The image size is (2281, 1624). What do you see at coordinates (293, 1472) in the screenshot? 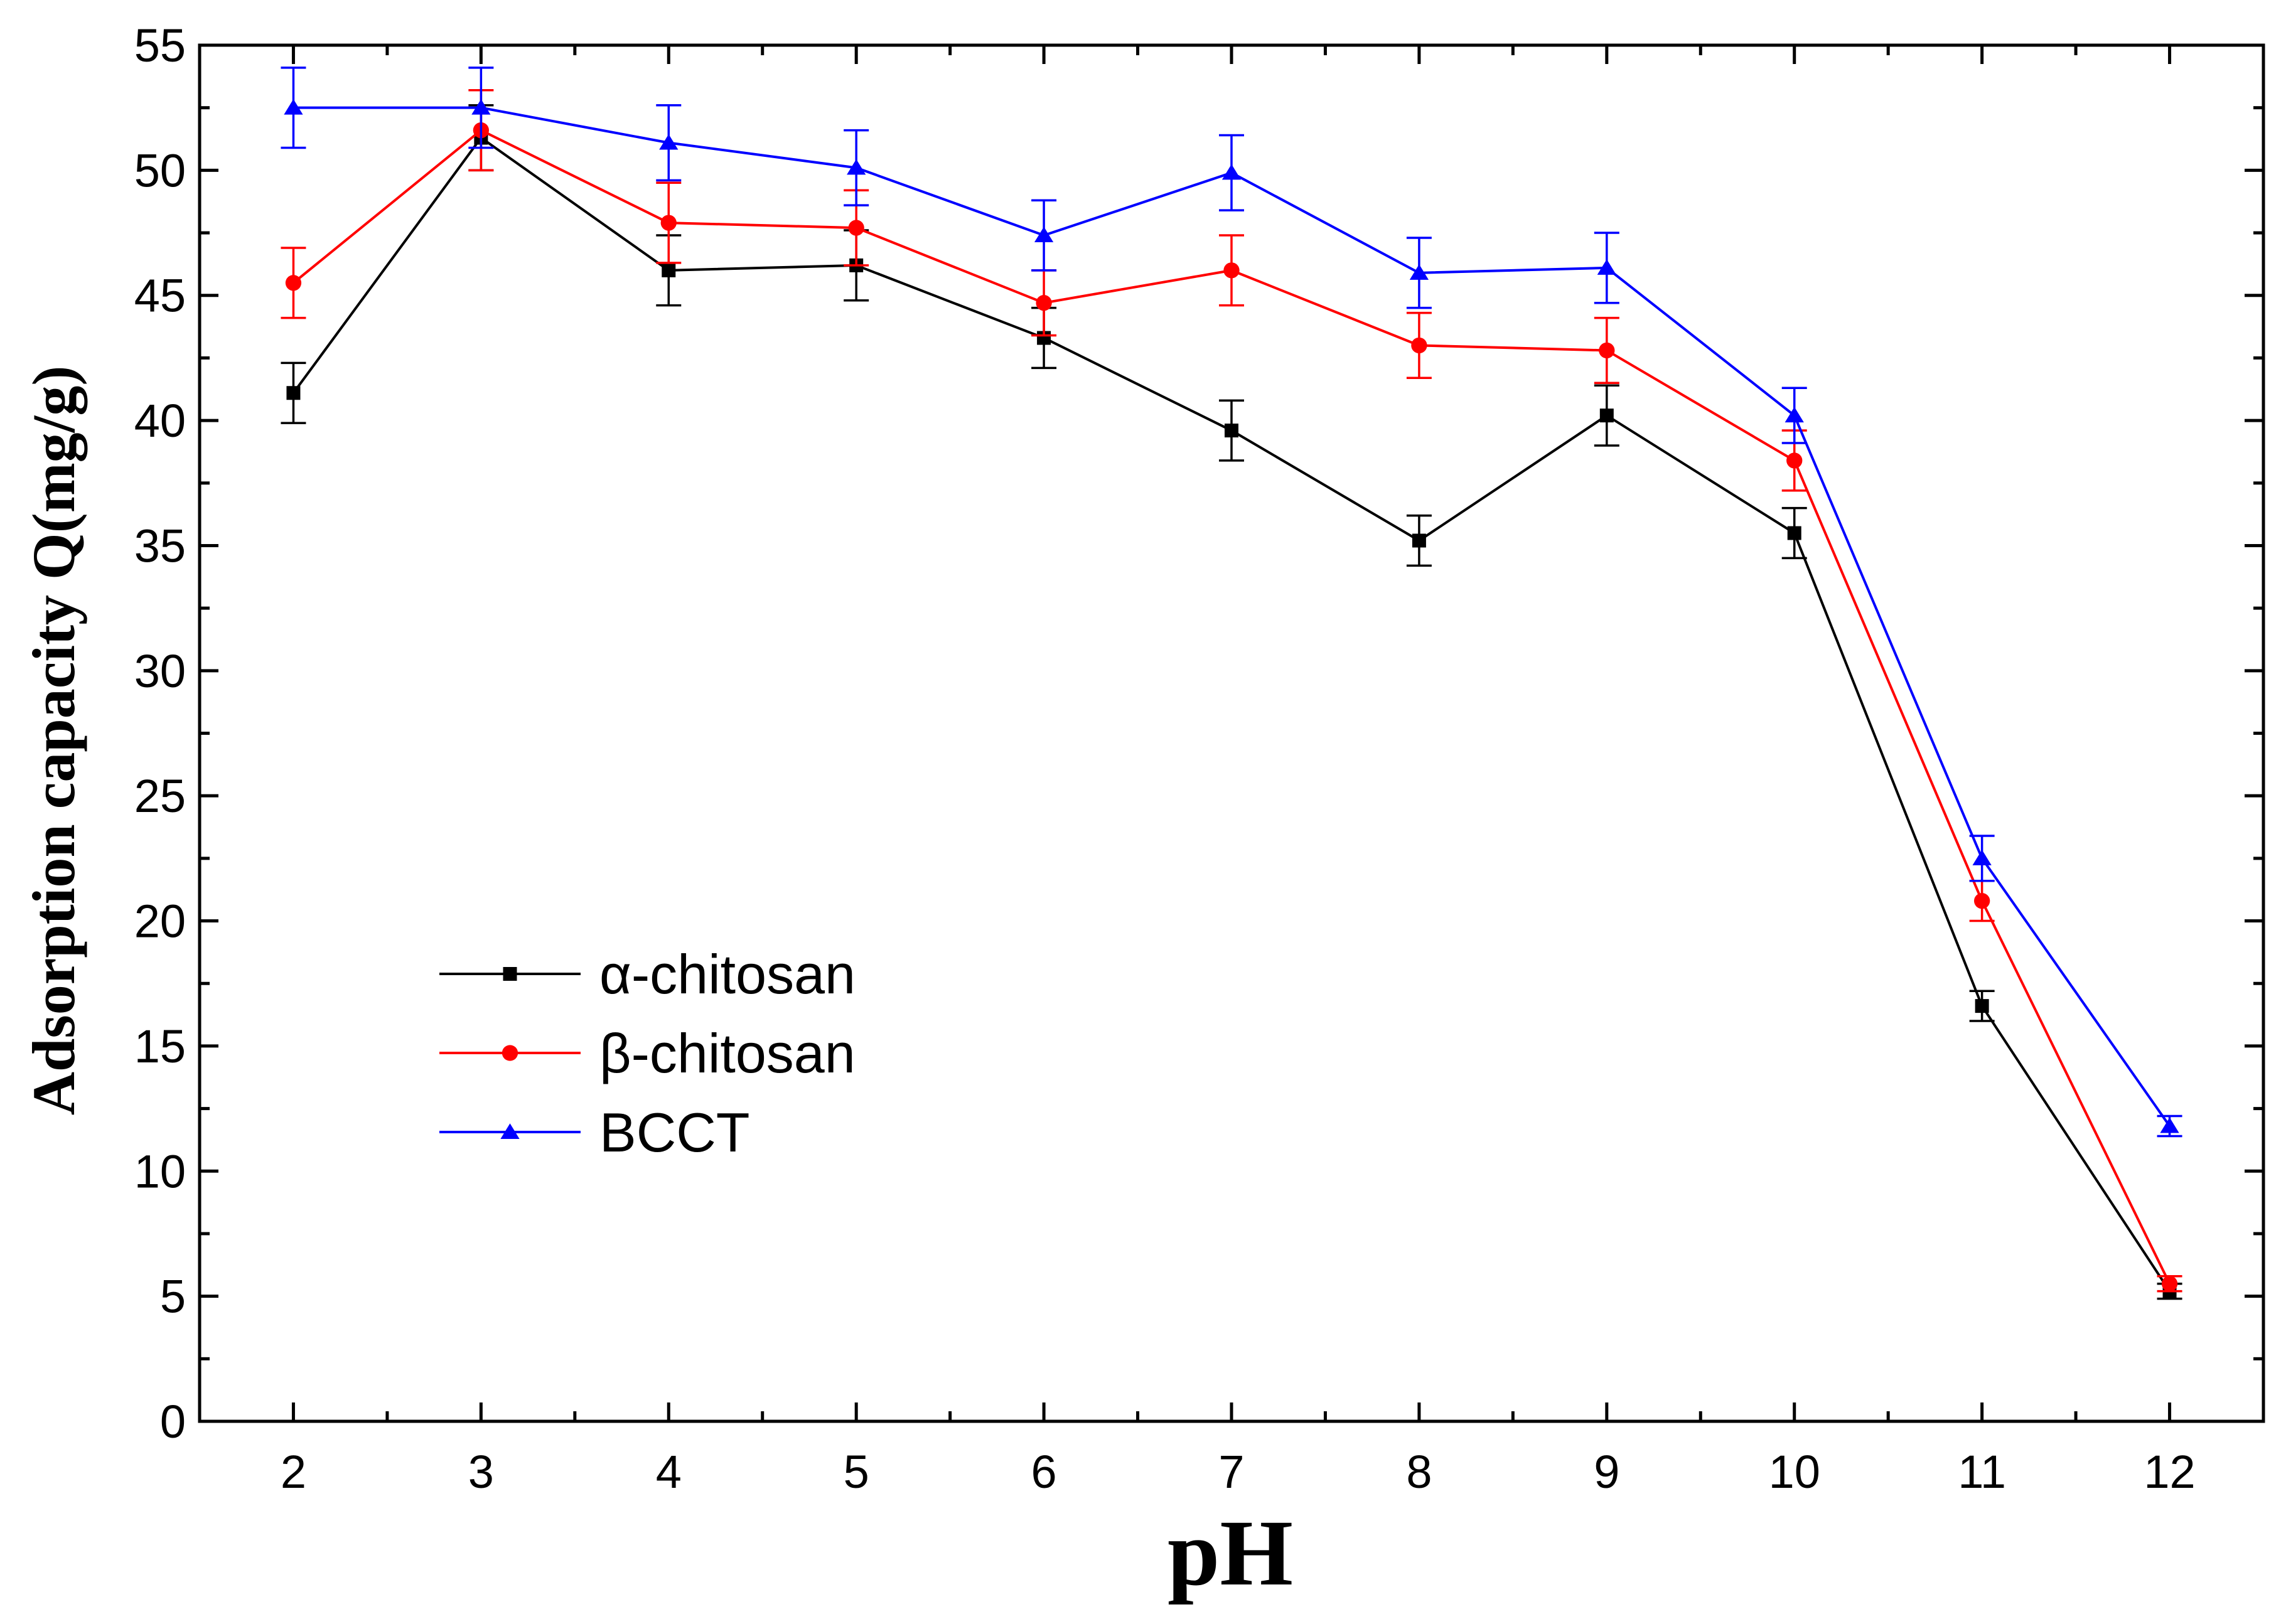
I see `x-tick-label: 2` at bounding box center [293, 1472].